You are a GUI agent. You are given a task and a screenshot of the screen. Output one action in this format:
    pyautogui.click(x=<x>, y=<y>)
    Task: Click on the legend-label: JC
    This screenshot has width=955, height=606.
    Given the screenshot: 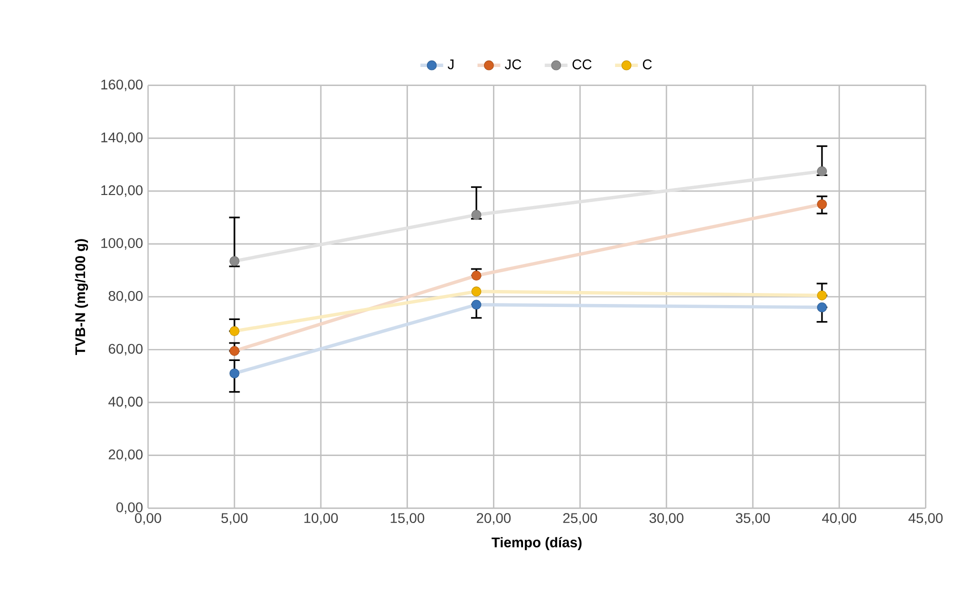 What is the action you would take?
    pyautogui.click(x=513, y=65)
    